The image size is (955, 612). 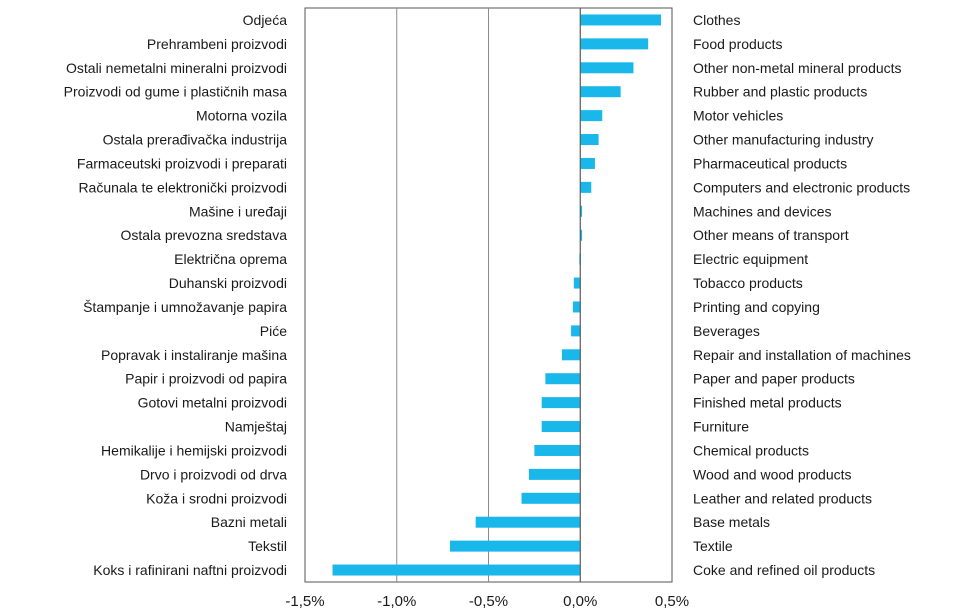 I want to click on x-tick-label: -0,5%, so click(x=488, y=601).